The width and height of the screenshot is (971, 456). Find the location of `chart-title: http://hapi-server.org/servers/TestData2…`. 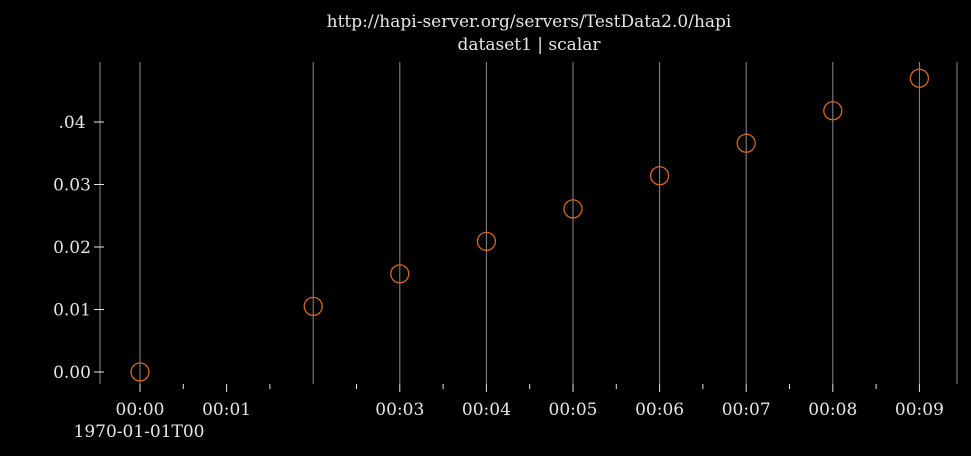

chart-title: http://hapi-server.org/servers/TestData2… is located at coordinates (529, 22).